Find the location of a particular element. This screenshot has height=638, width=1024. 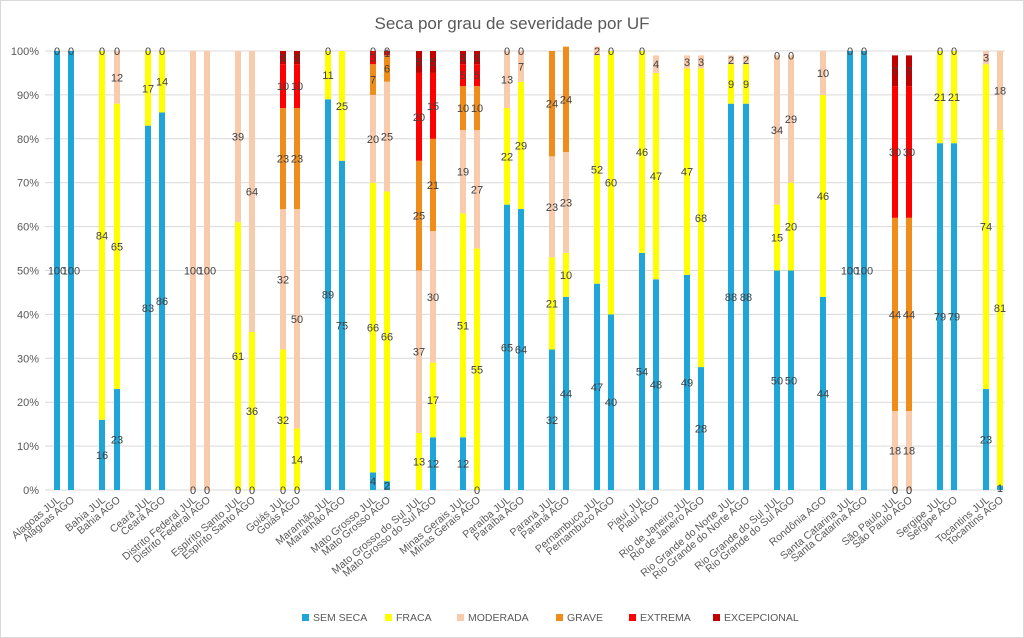

data-label: 64 is located at coordinates (521, 351).